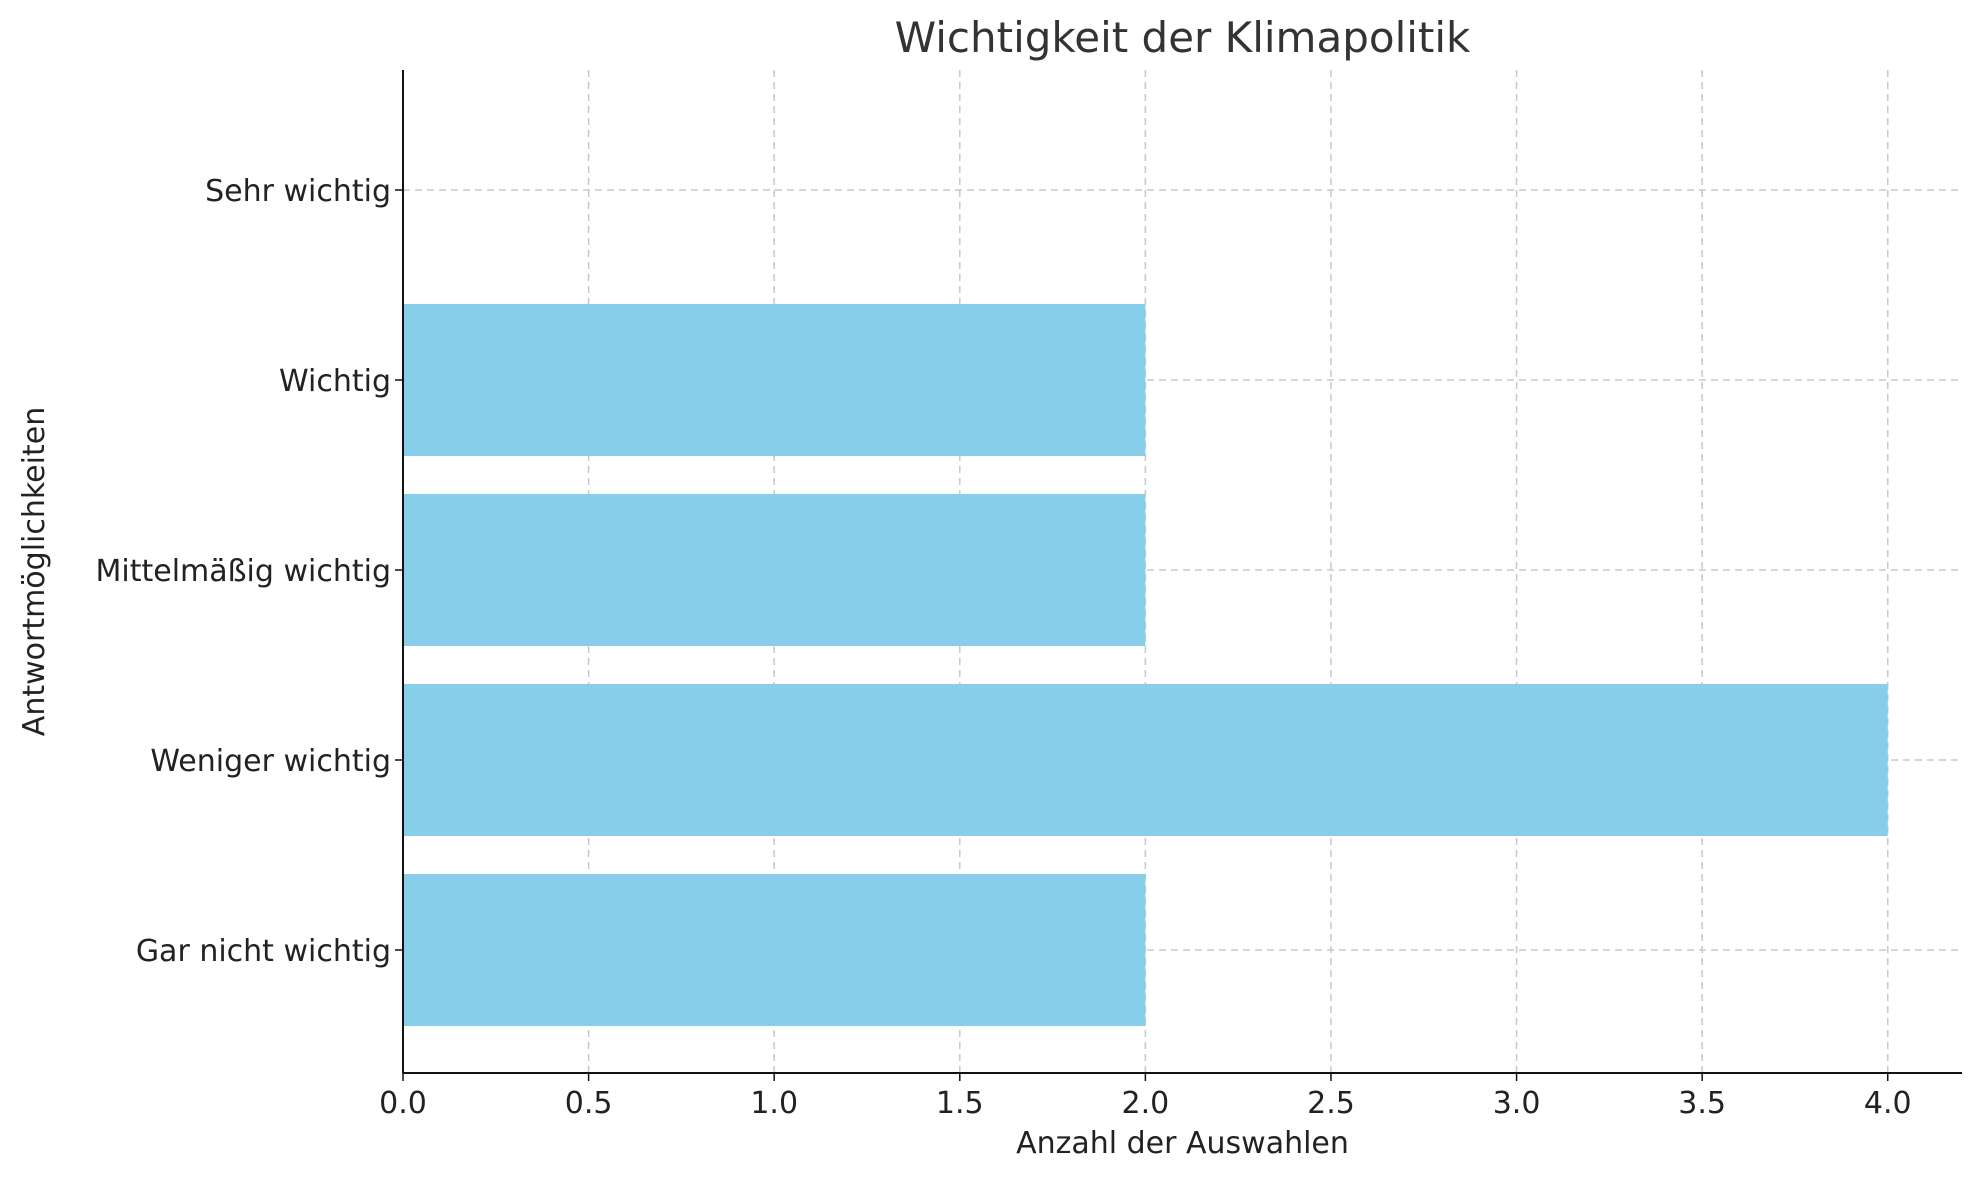 Image resolution: width=1980 pixels, height=1180 pixels. I want to click on chart-title: Wichtigkeit der Klimapolitik, so click(1183, 37).